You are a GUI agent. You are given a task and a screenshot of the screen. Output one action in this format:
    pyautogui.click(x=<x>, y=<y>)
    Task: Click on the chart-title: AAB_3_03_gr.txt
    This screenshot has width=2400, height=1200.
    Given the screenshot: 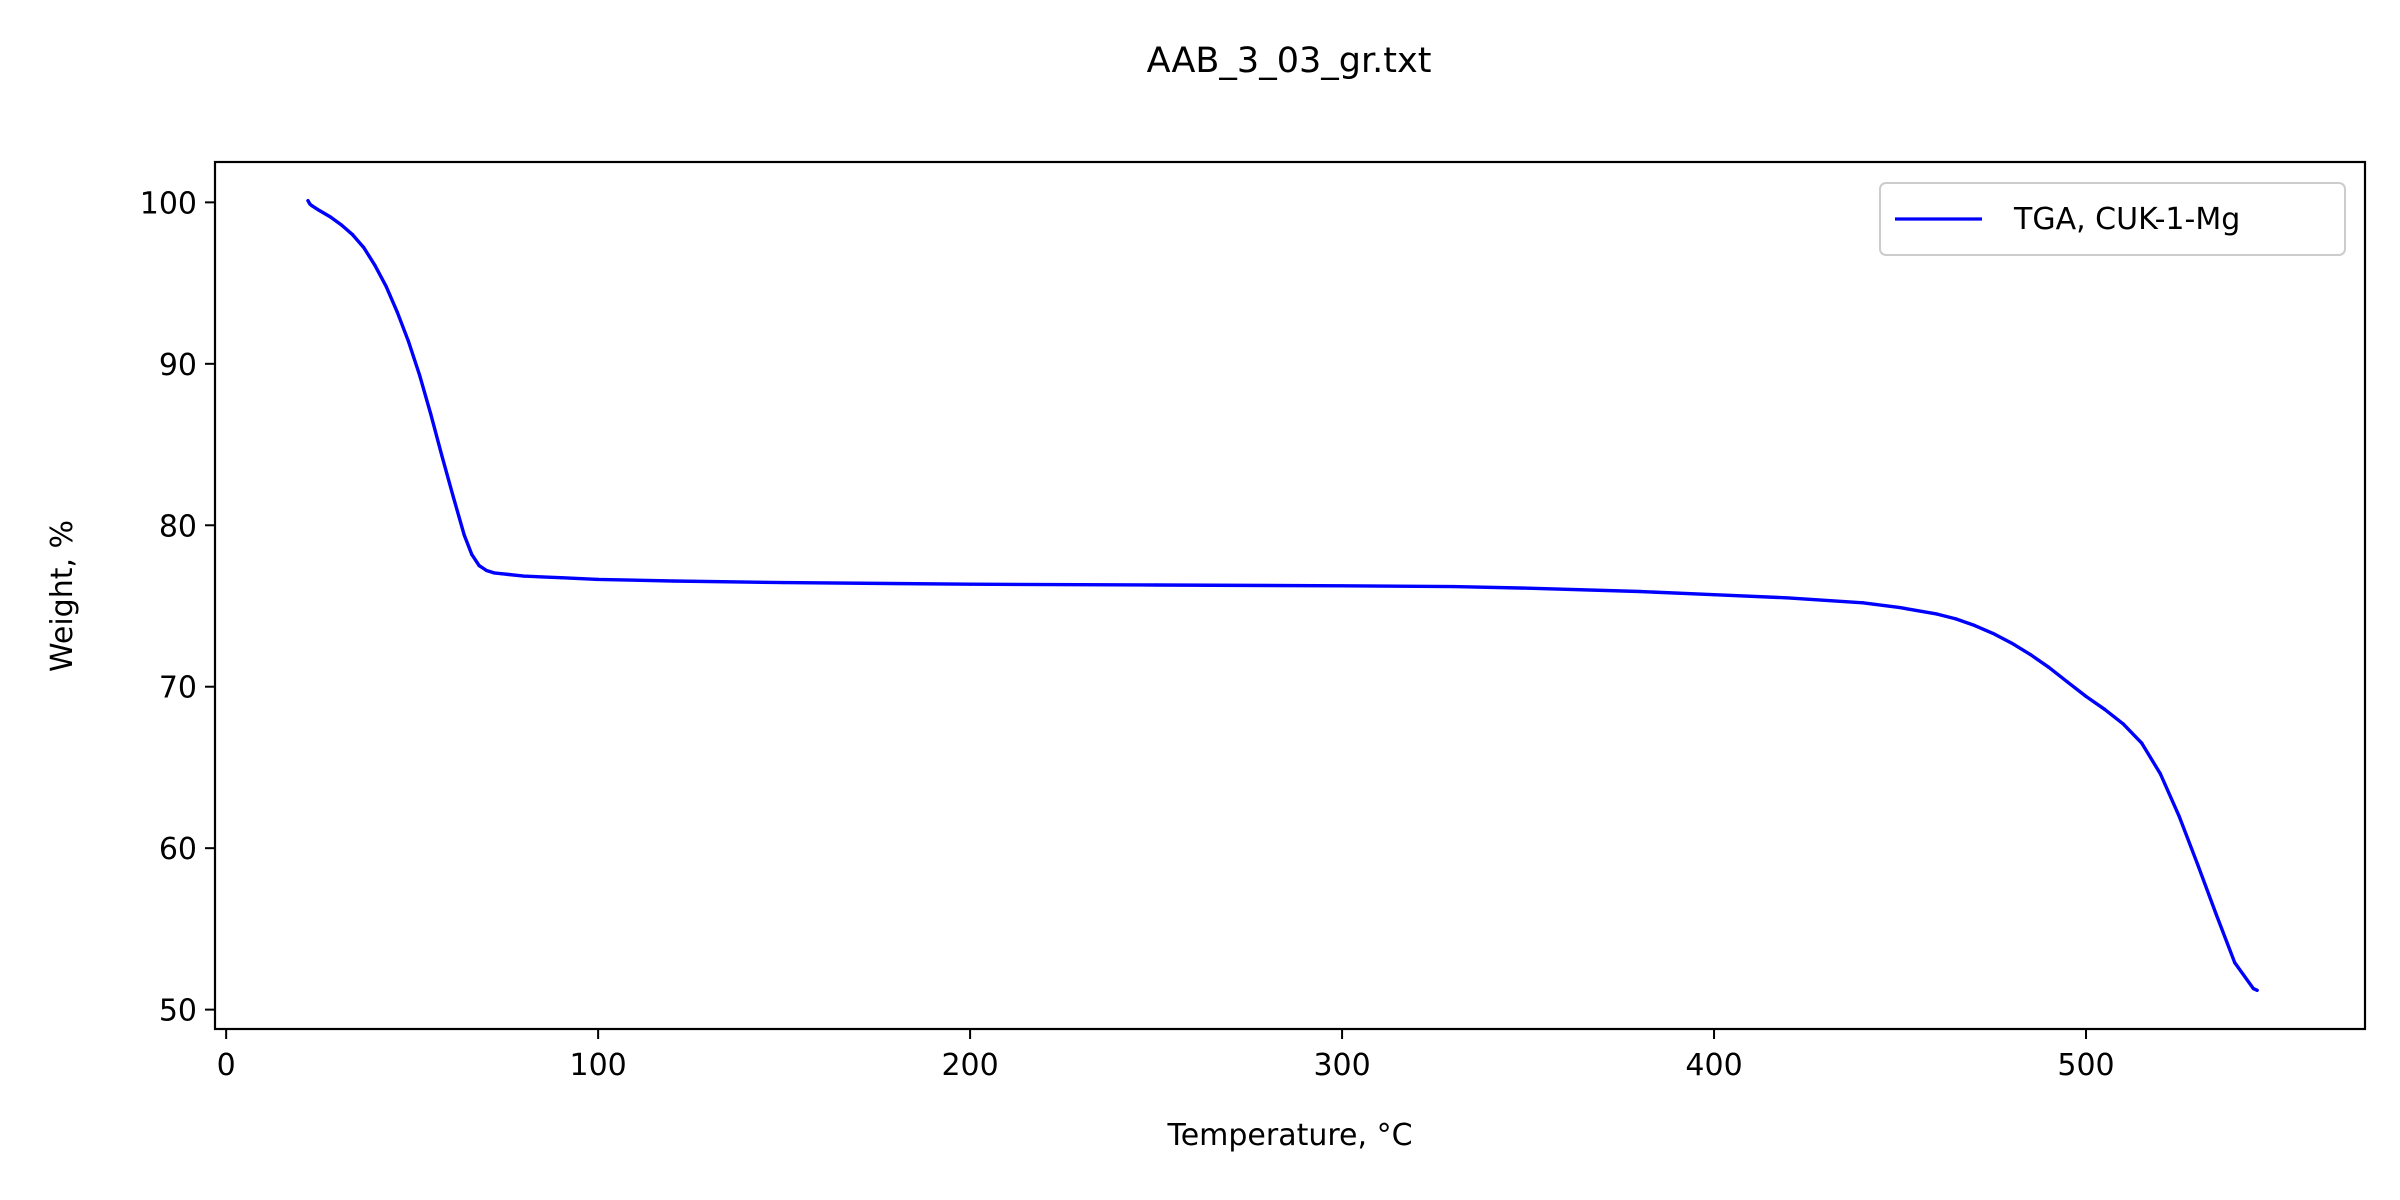 What is the action you would take?
    pyautogui.click(x=1289, y=61)
    